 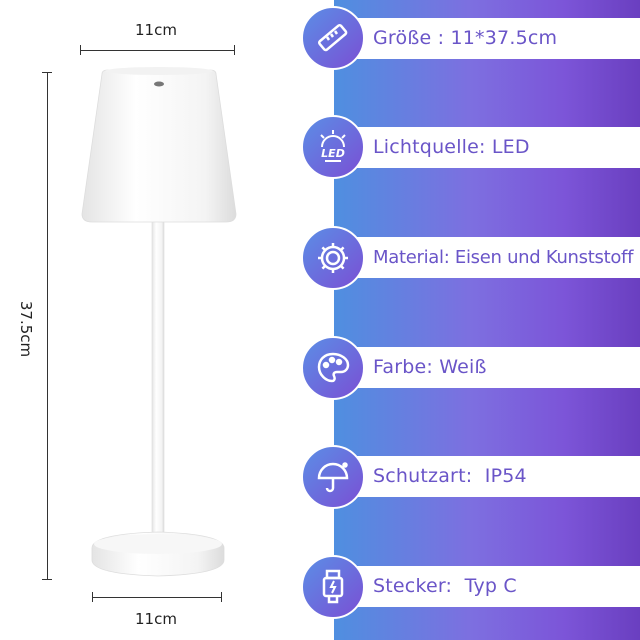 I want to click on lamp-stem, so click(x=158, y=375).